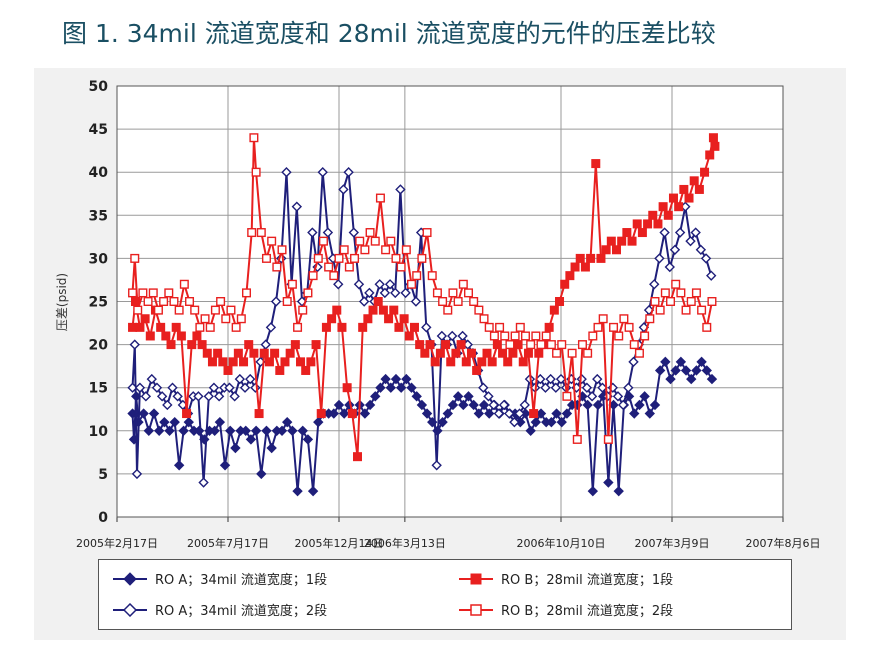  Describe the element at coordinates (339, 543) in the screenshot. I see `x-tick-label: 2005年12月14日` at that location.